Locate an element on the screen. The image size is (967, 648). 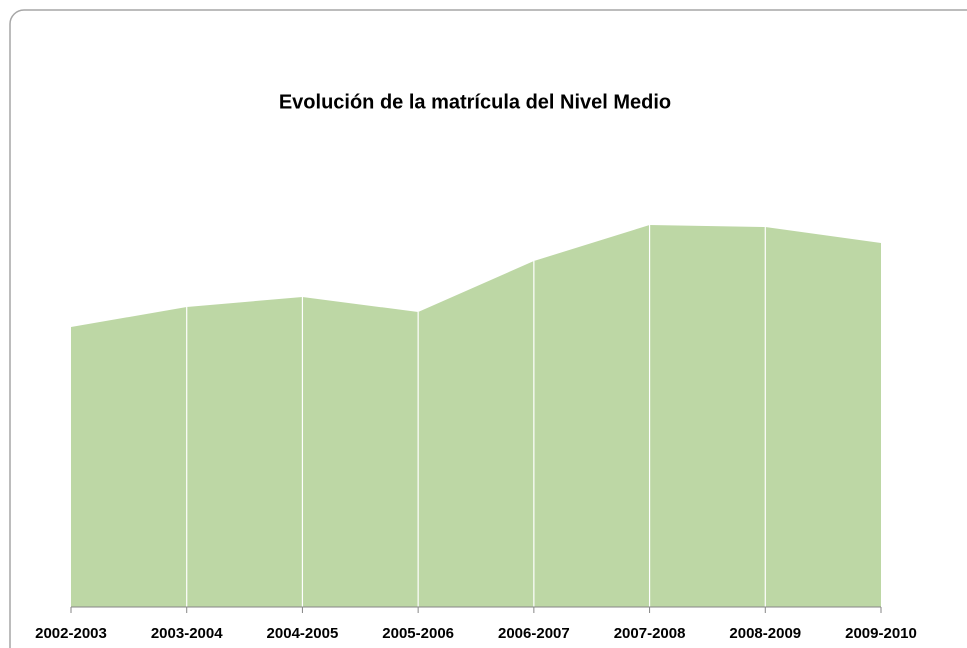
x-tick-label: 2007-2008 is located at coordinates (650, 633).